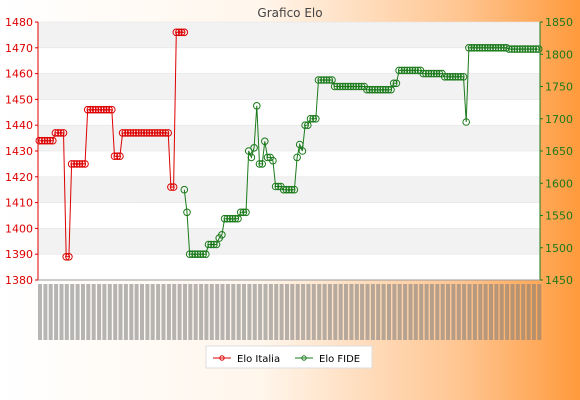  What do you see at coordinates (559, 183) in the screenshot?
I see `right-tick-label: 1600` at bounding box center [559, 183].